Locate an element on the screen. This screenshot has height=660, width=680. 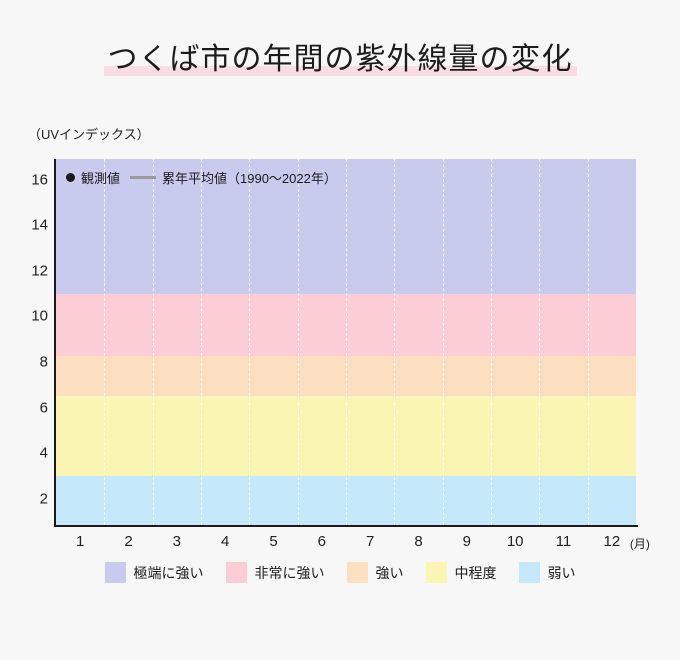
band-legend-item: 強い is located at coordinates (375, 572).